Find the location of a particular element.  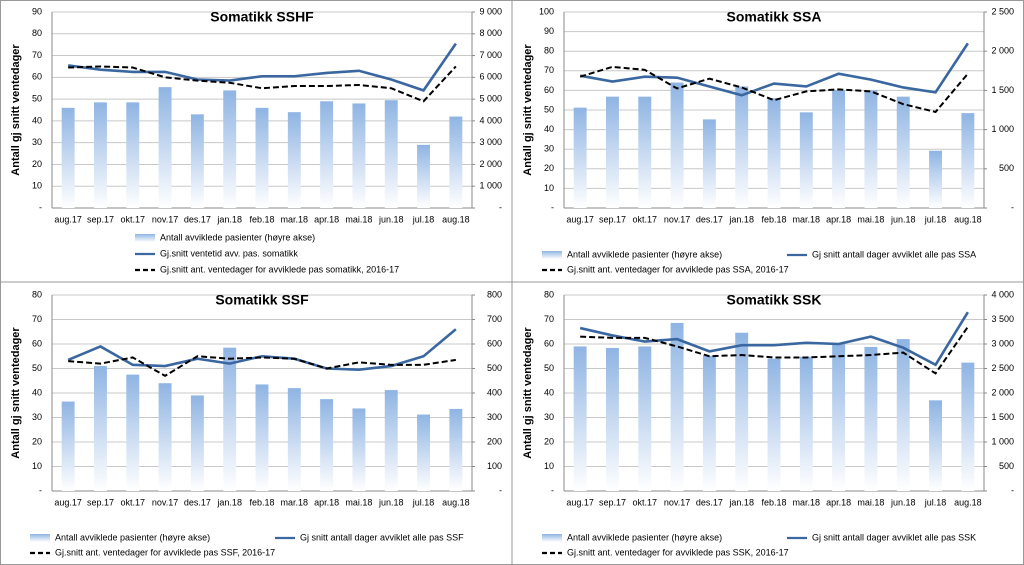

y-tick-label: 70 is located at coordinates (37, 319).